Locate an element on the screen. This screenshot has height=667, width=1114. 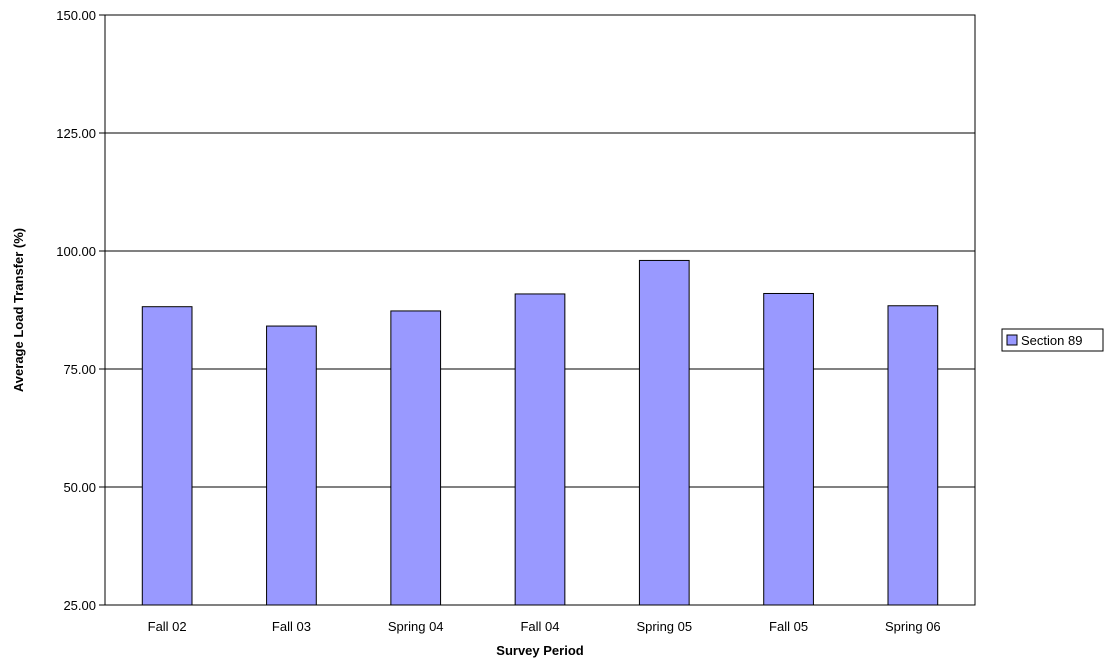
y-tick-label: 50.00 is located at coordinates (79, 487).